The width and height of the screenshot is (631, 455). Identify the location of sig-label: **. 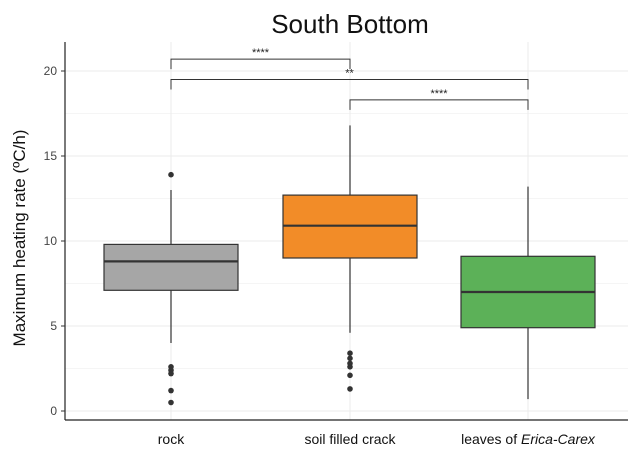
(349, 74).